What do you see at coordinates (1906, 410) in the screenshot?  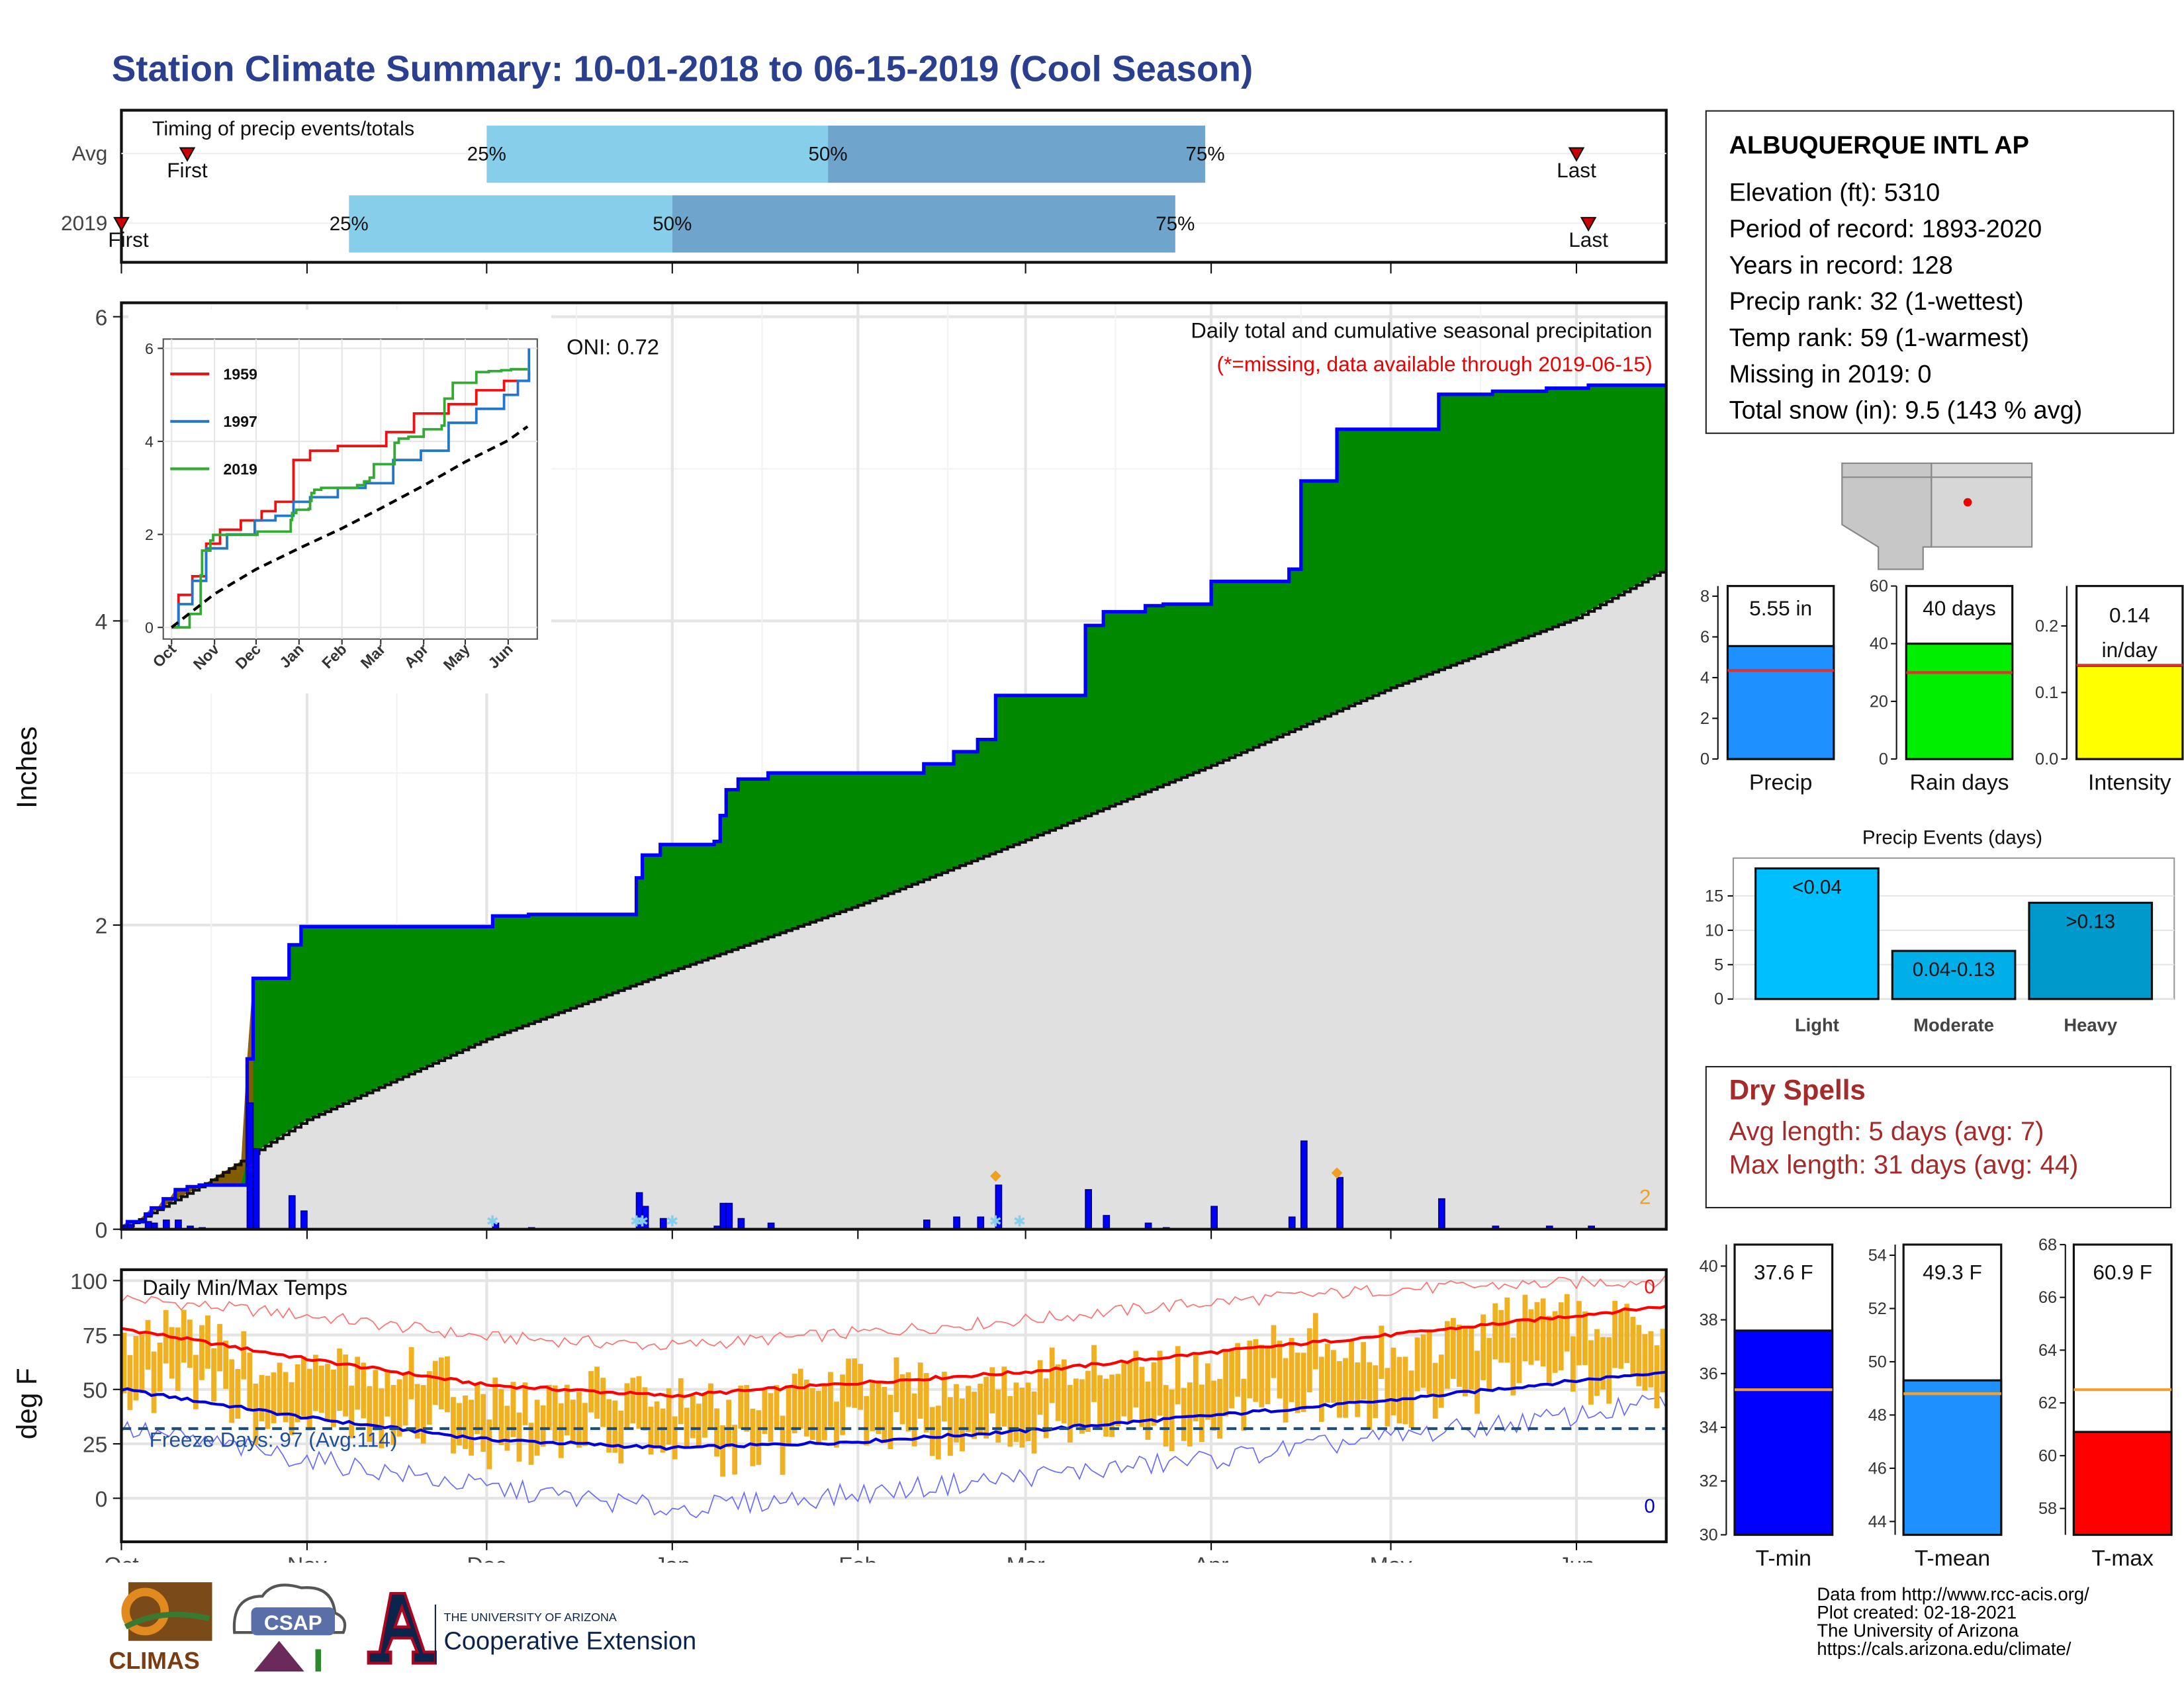 I see `station-info-line: Total snow (in): 9.5 (143 % avg)` at bounding box center [1906, 410].